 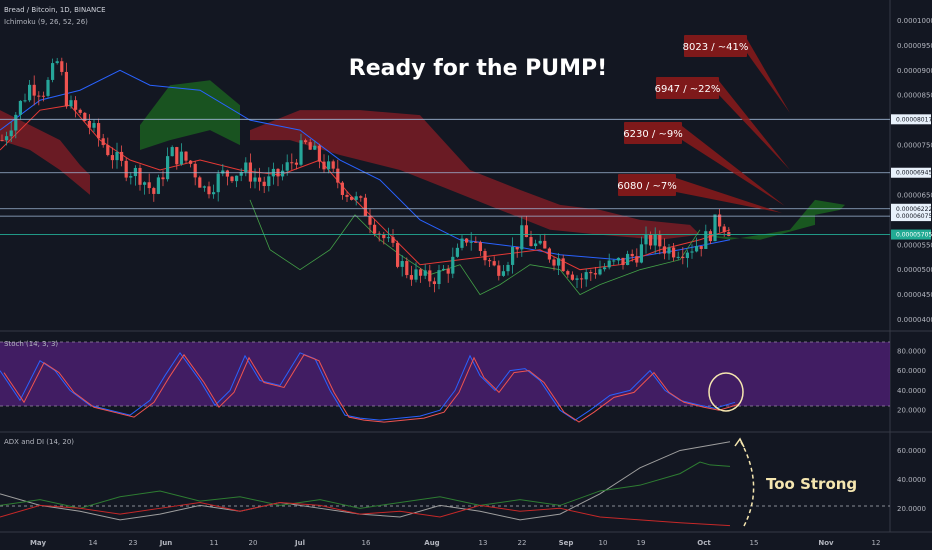 I want to click on adx-tick-label: 40.0000, so click(x=911, y=480).